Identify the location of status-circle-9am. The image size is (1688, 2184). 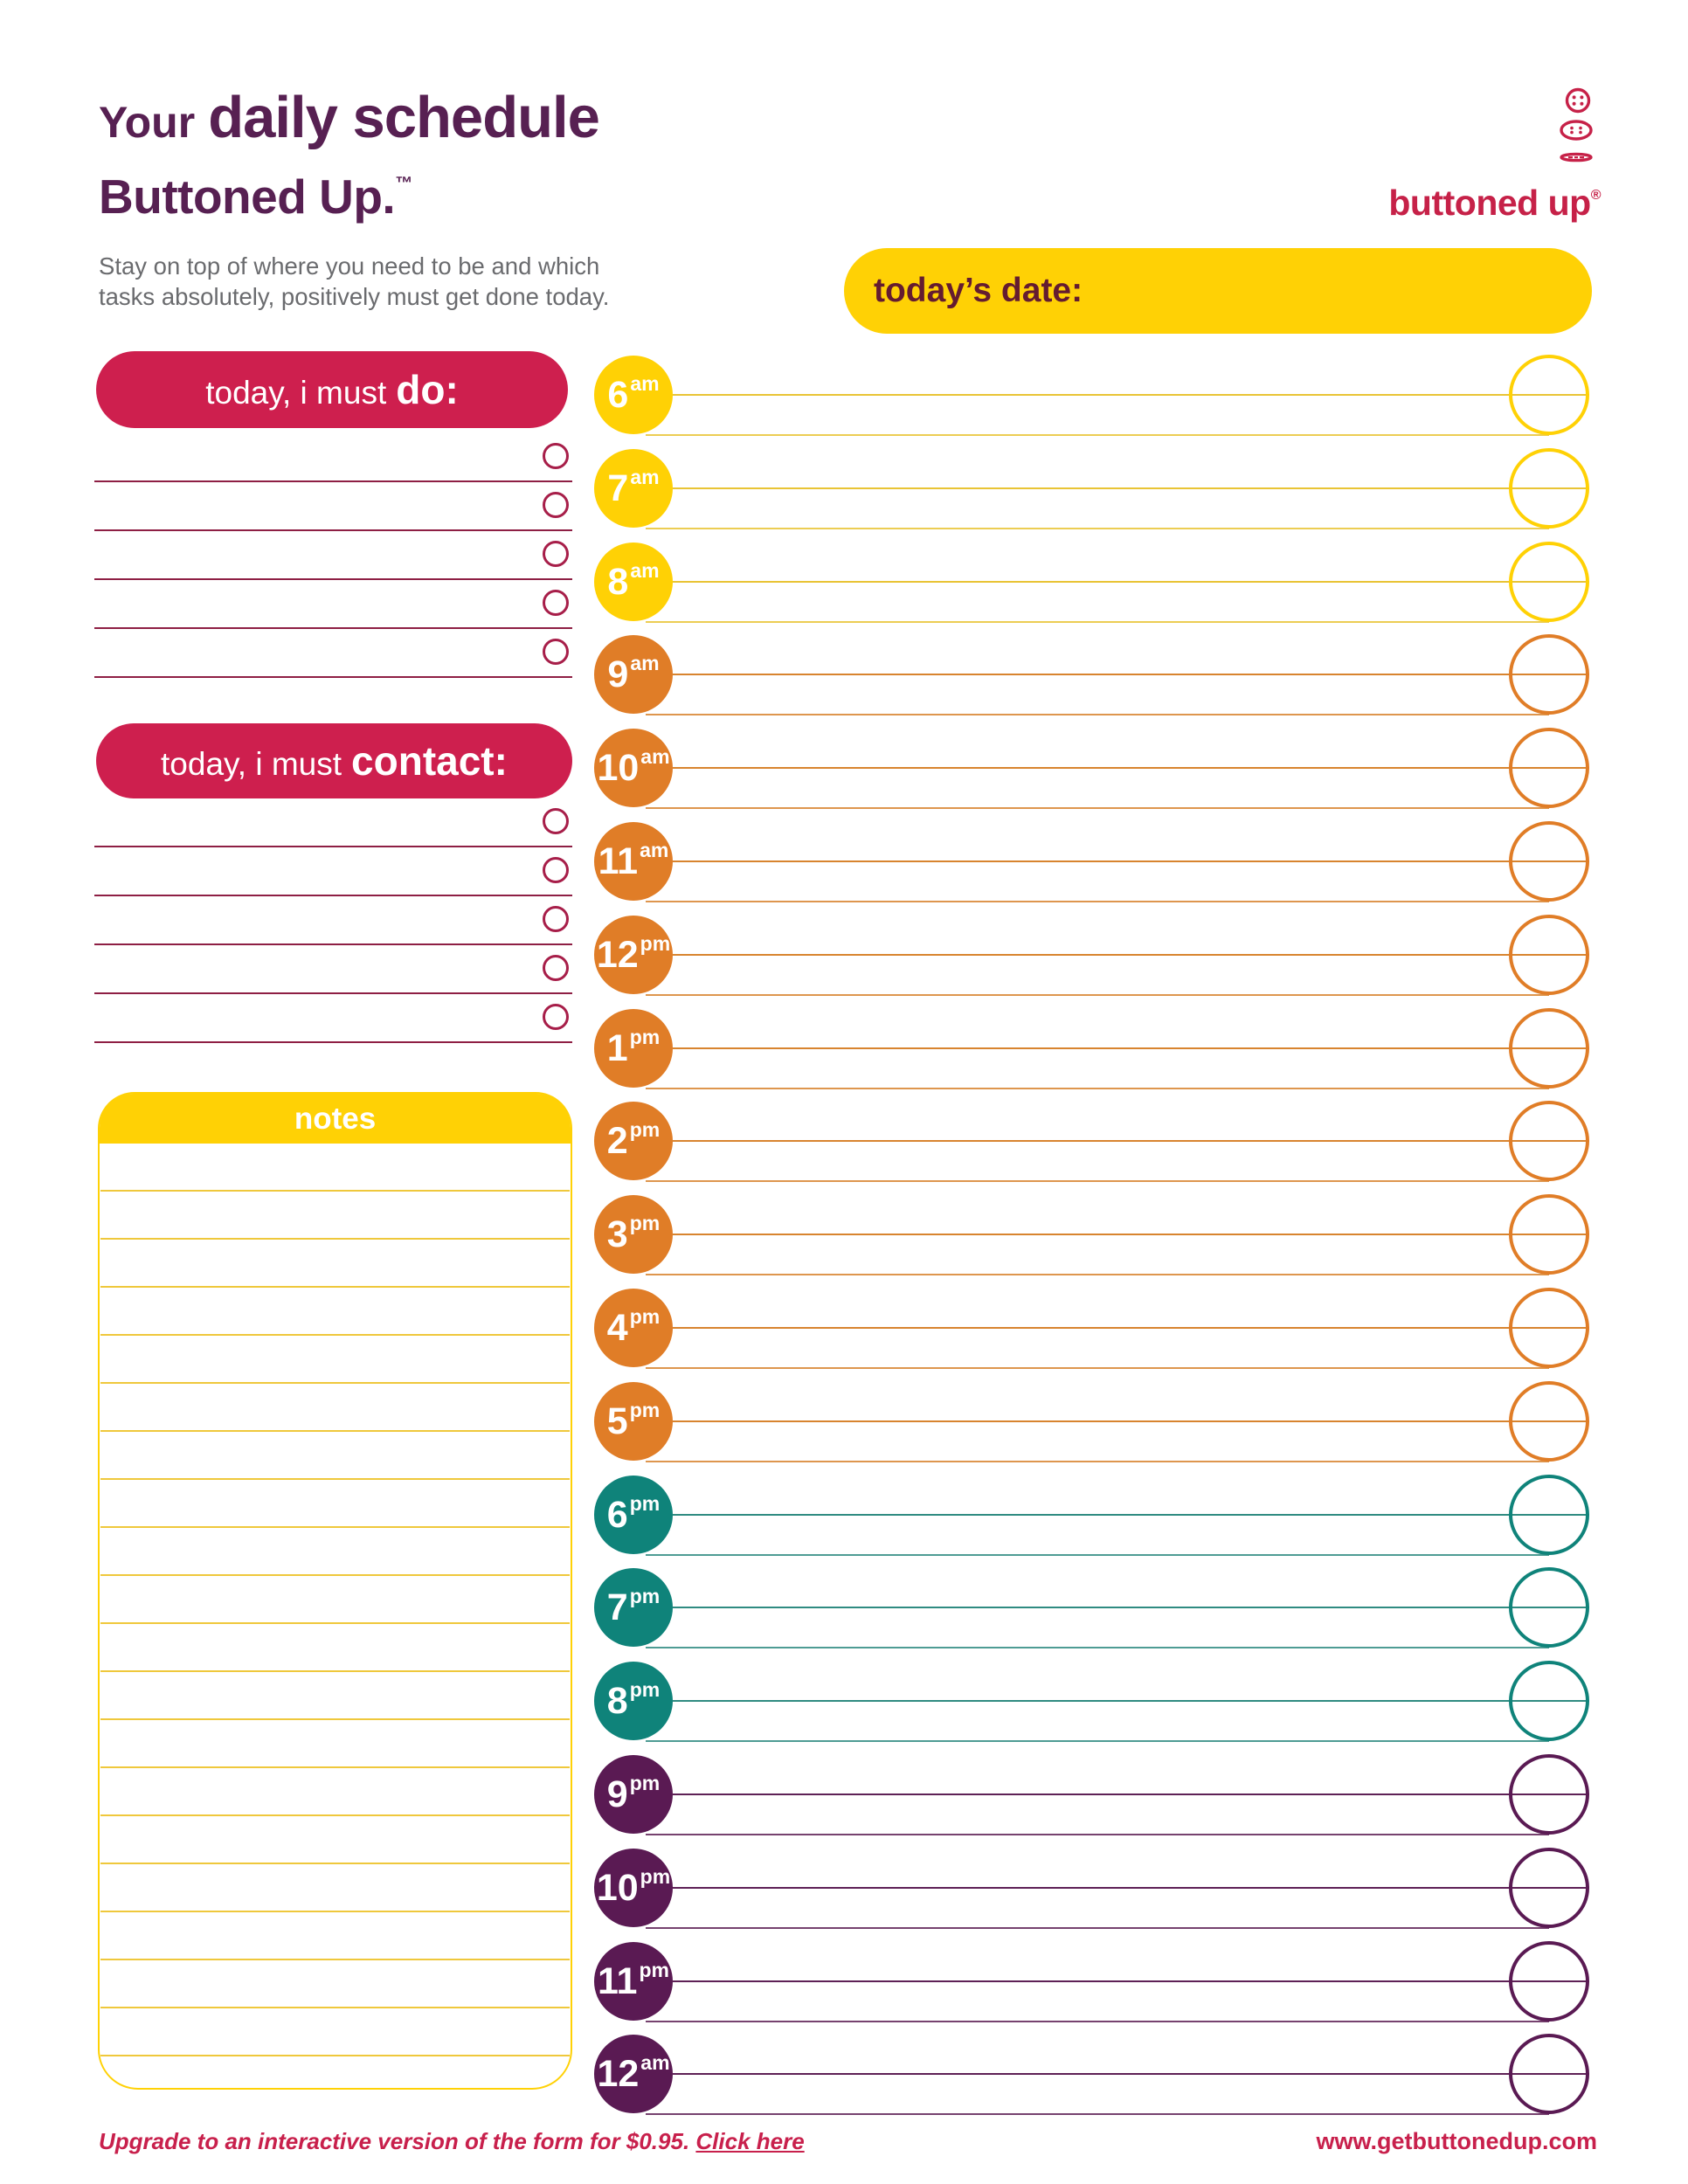
(1549, 674).